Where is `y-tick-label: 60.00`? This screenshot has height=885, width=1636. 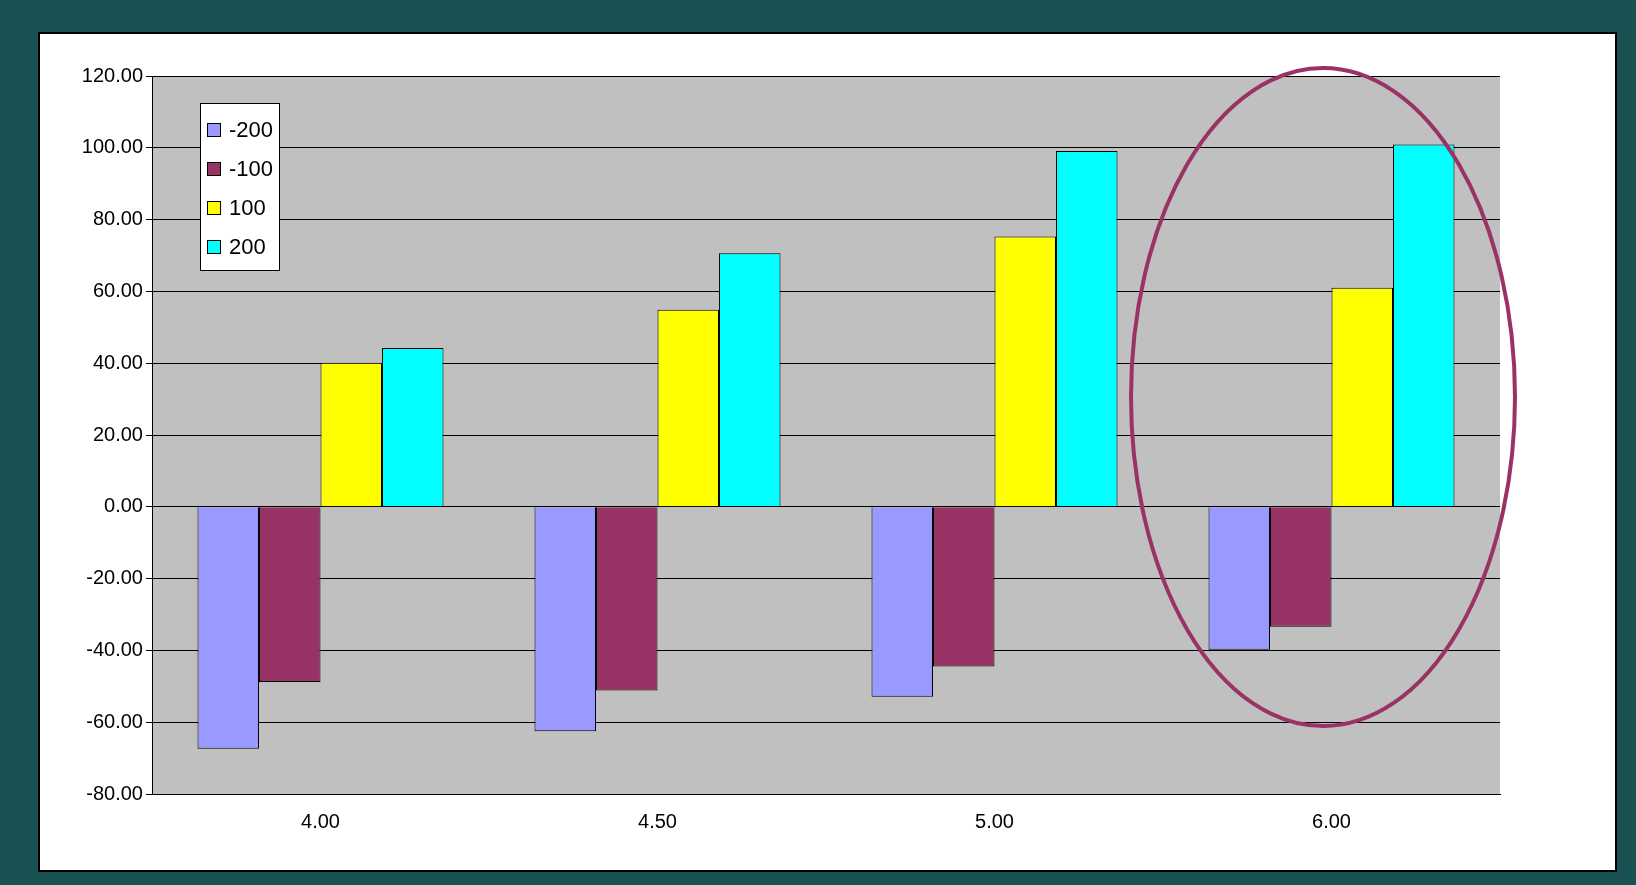 y-tick-label: 60.00 is located at coordinates (117, 289).